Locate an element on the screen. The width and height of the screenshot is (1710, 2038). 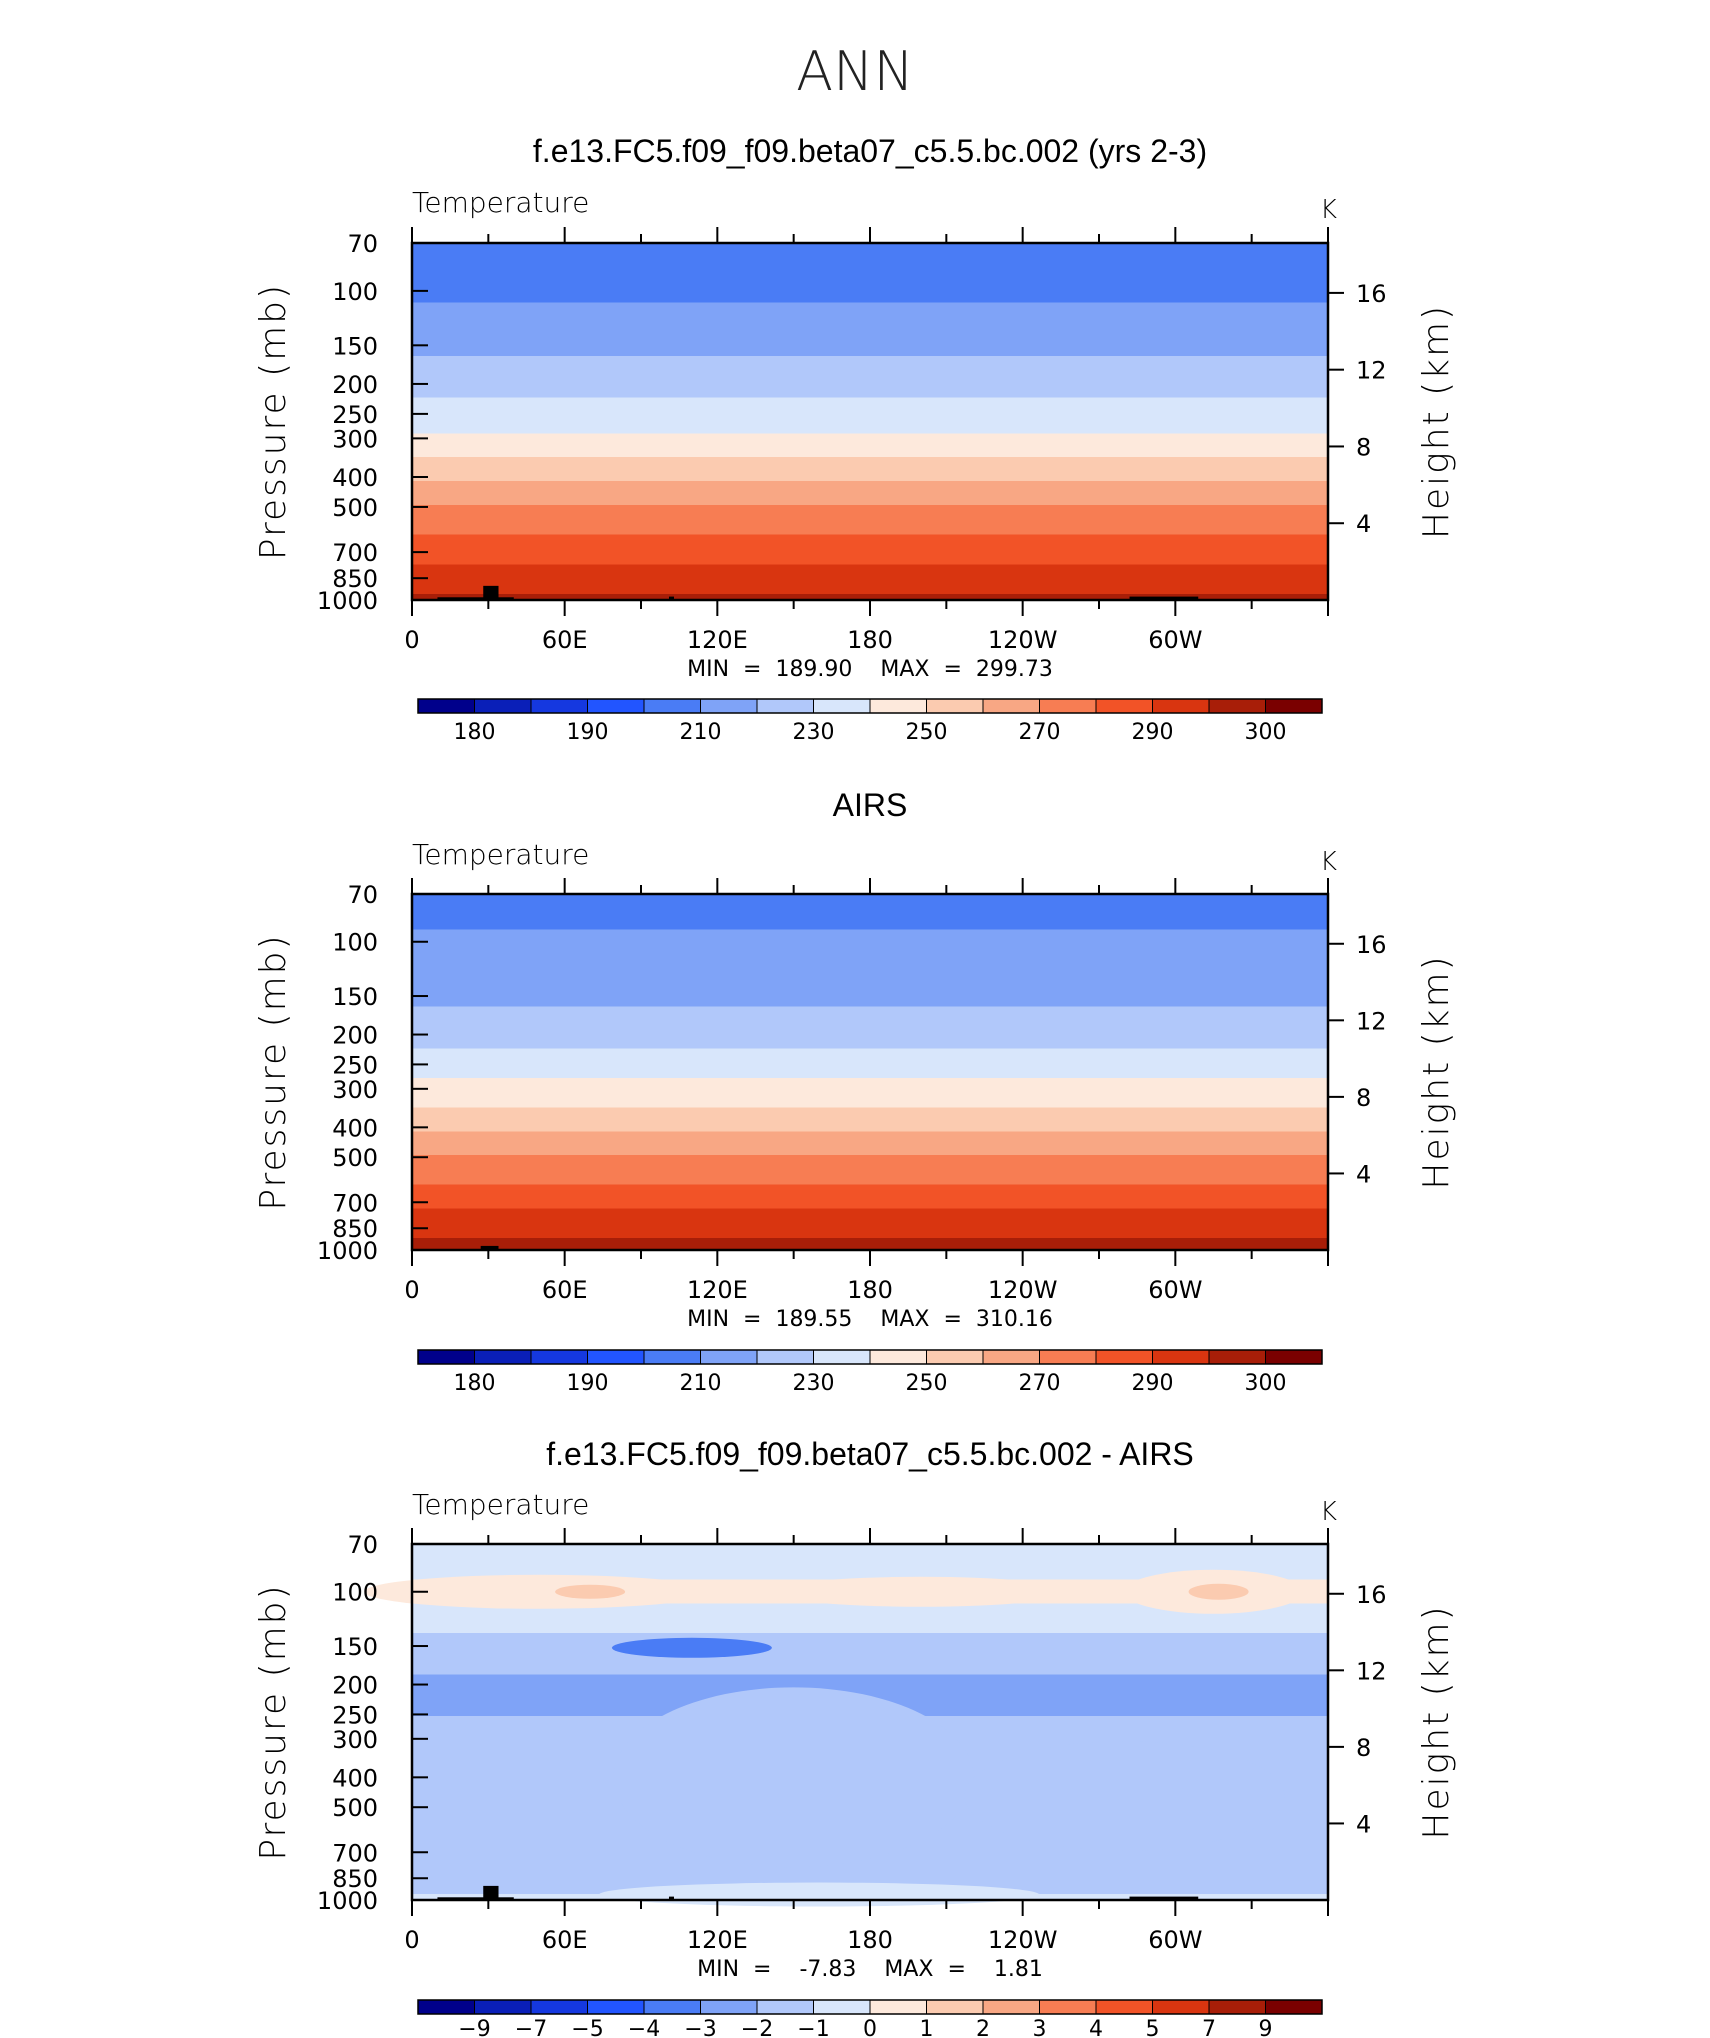
colorbar-label: 9 is located at coordinates (1266, 2027).